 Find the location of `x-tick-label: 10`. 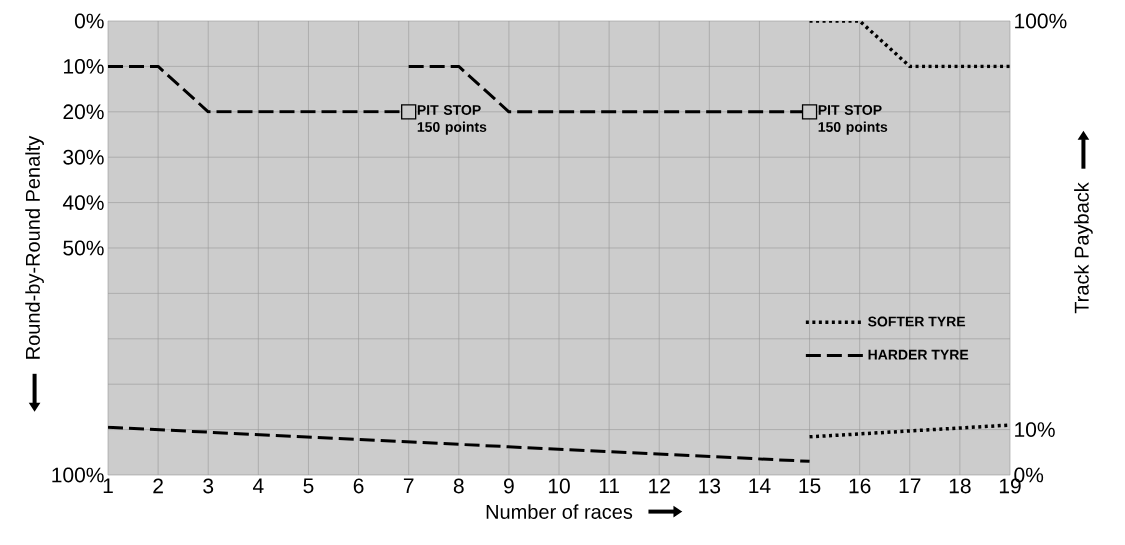

x-tick-label: 10 is located at coordinates (559, 486).